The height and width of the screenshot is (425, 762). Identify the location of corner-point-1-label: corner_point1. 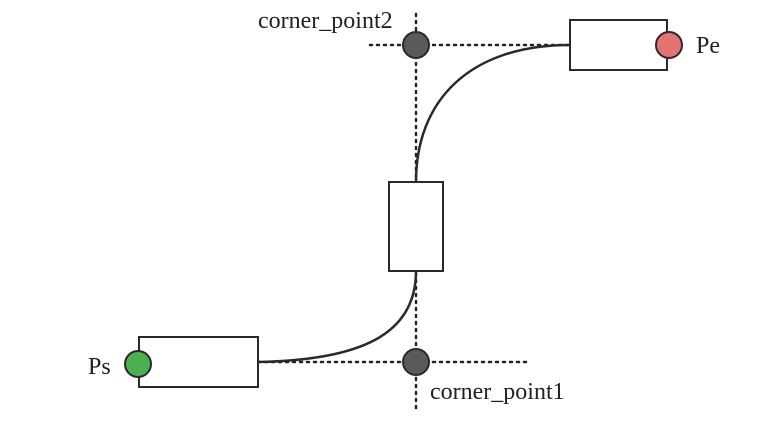
(497, 392).